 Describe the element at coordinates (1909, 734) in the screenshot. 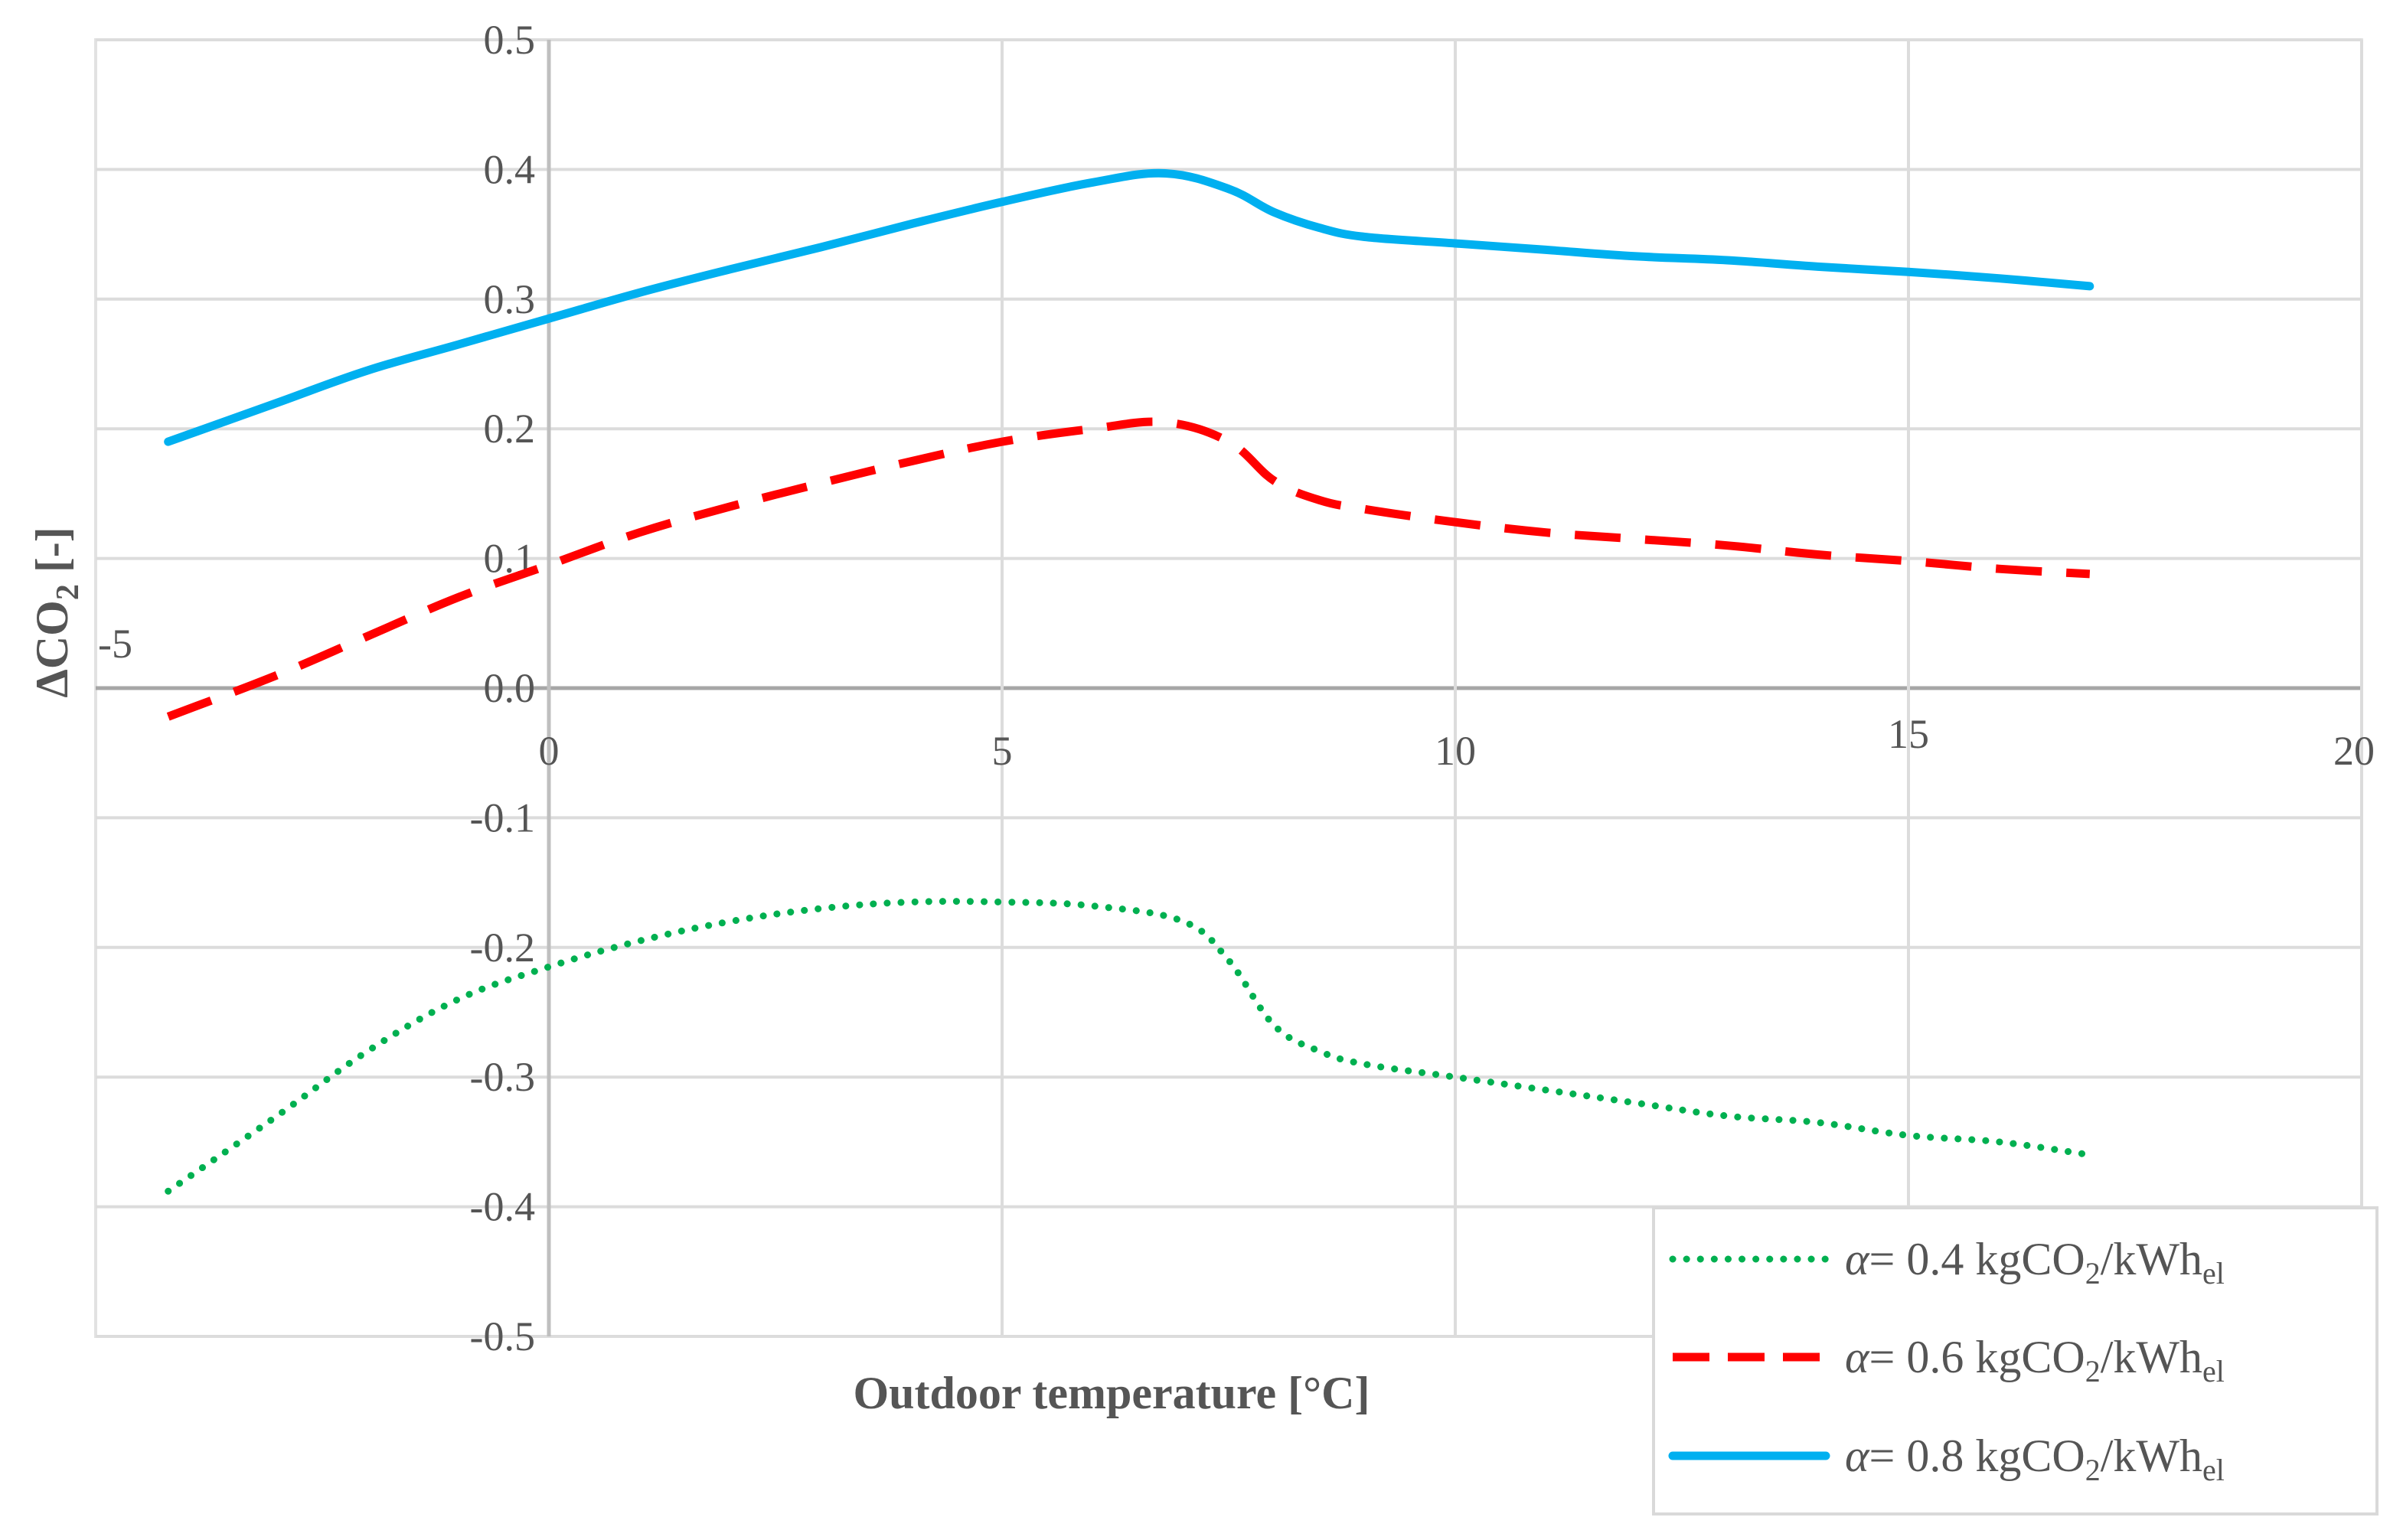

I see `x-tick-label-4: 15` at that location.